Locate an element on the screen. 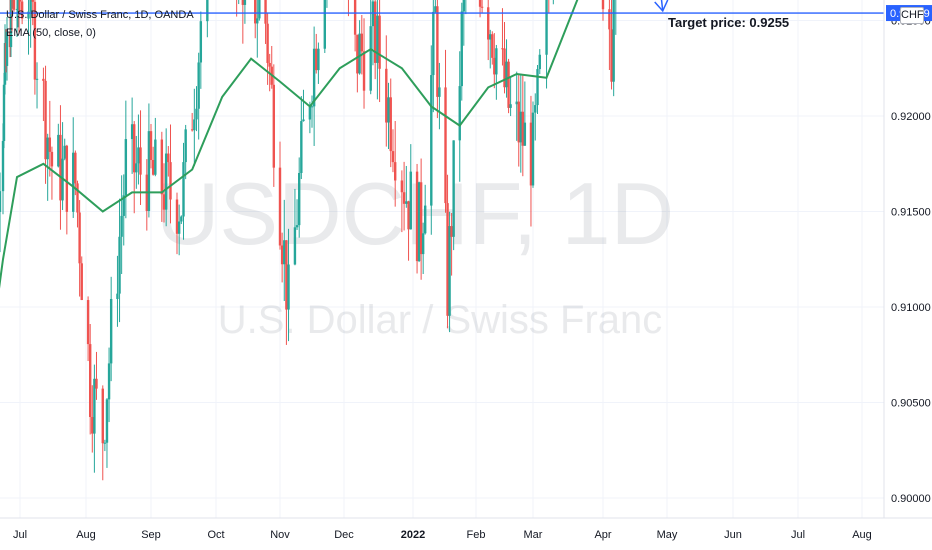 The image size is (932, 550). x-tick-label: Nov is located at coordinates (280, 535).